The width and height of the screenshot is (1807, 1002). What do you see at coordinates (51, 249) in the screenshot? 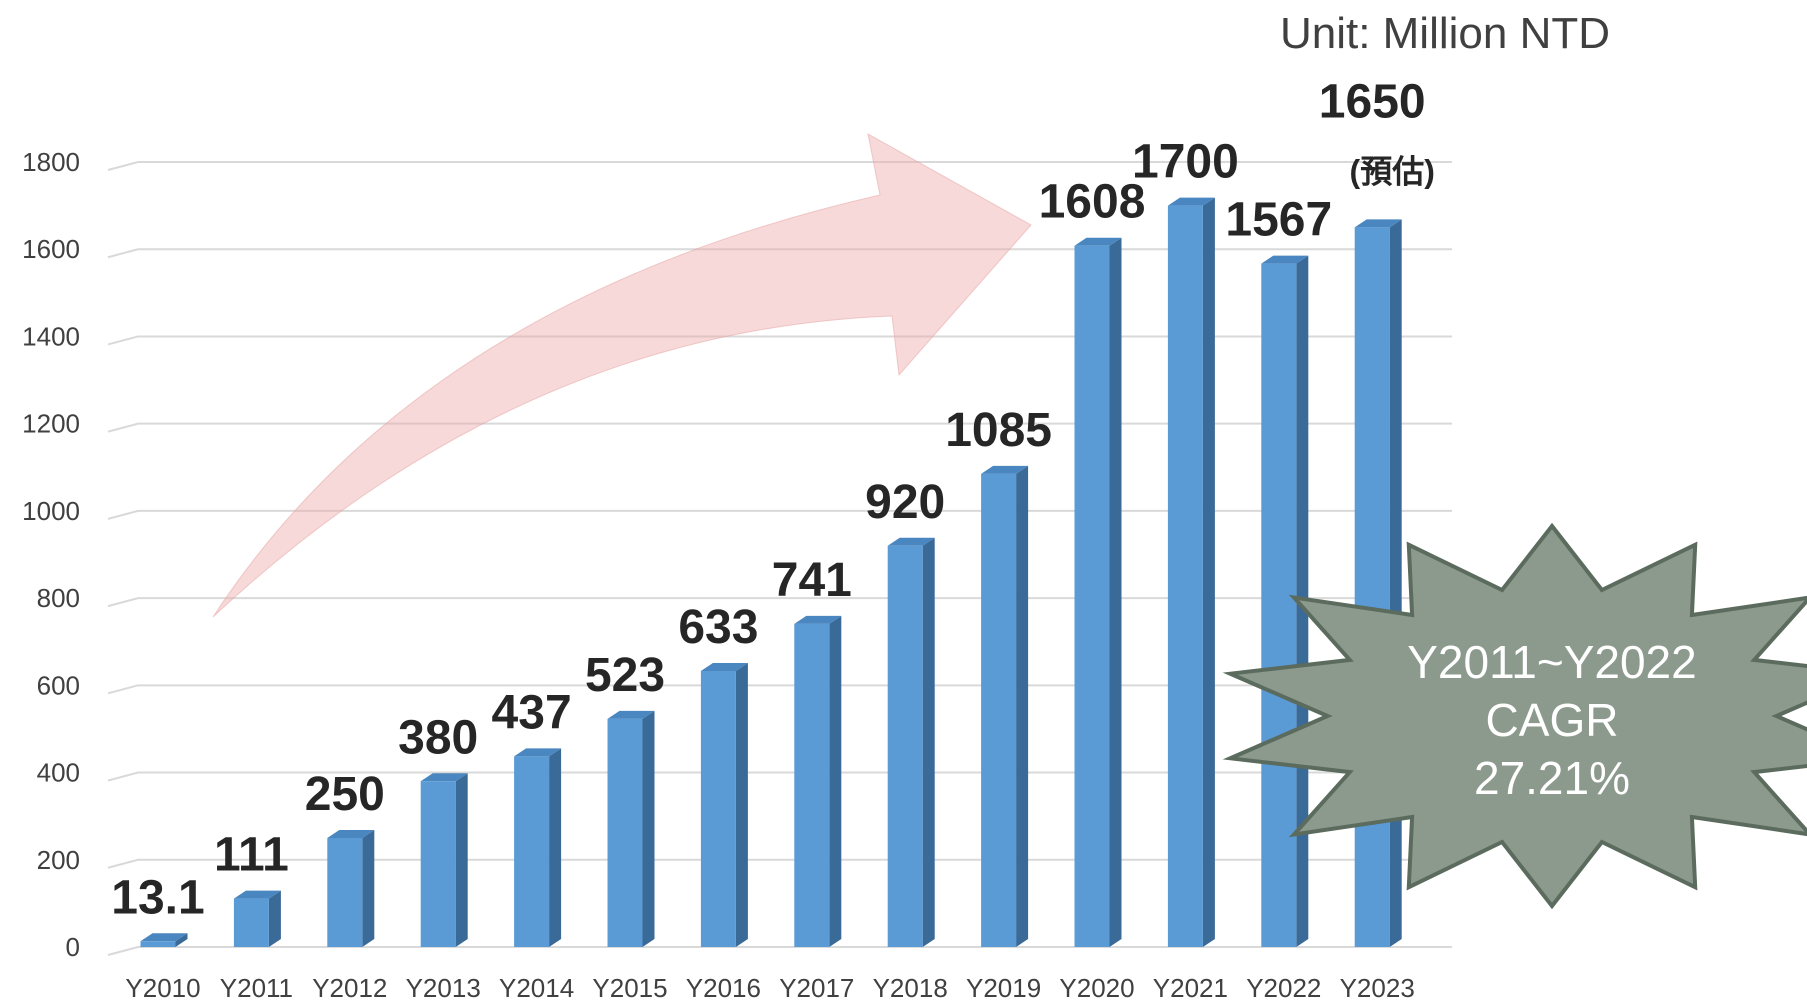
I see `y-tick-label: 1600` at bounding box center [51, 249].